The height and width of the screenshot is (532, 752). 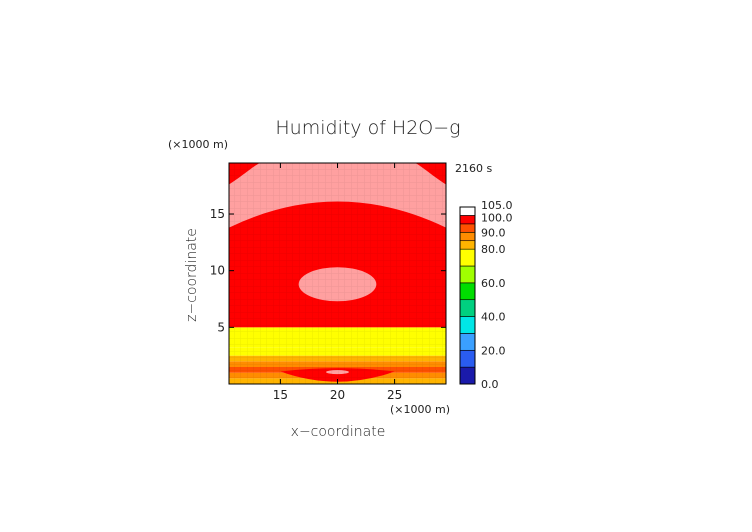 What do you see at coordinates (497, 217) in the screenshot?
I see `colorbar-label: 100.0` at bounding box center [497, 217].